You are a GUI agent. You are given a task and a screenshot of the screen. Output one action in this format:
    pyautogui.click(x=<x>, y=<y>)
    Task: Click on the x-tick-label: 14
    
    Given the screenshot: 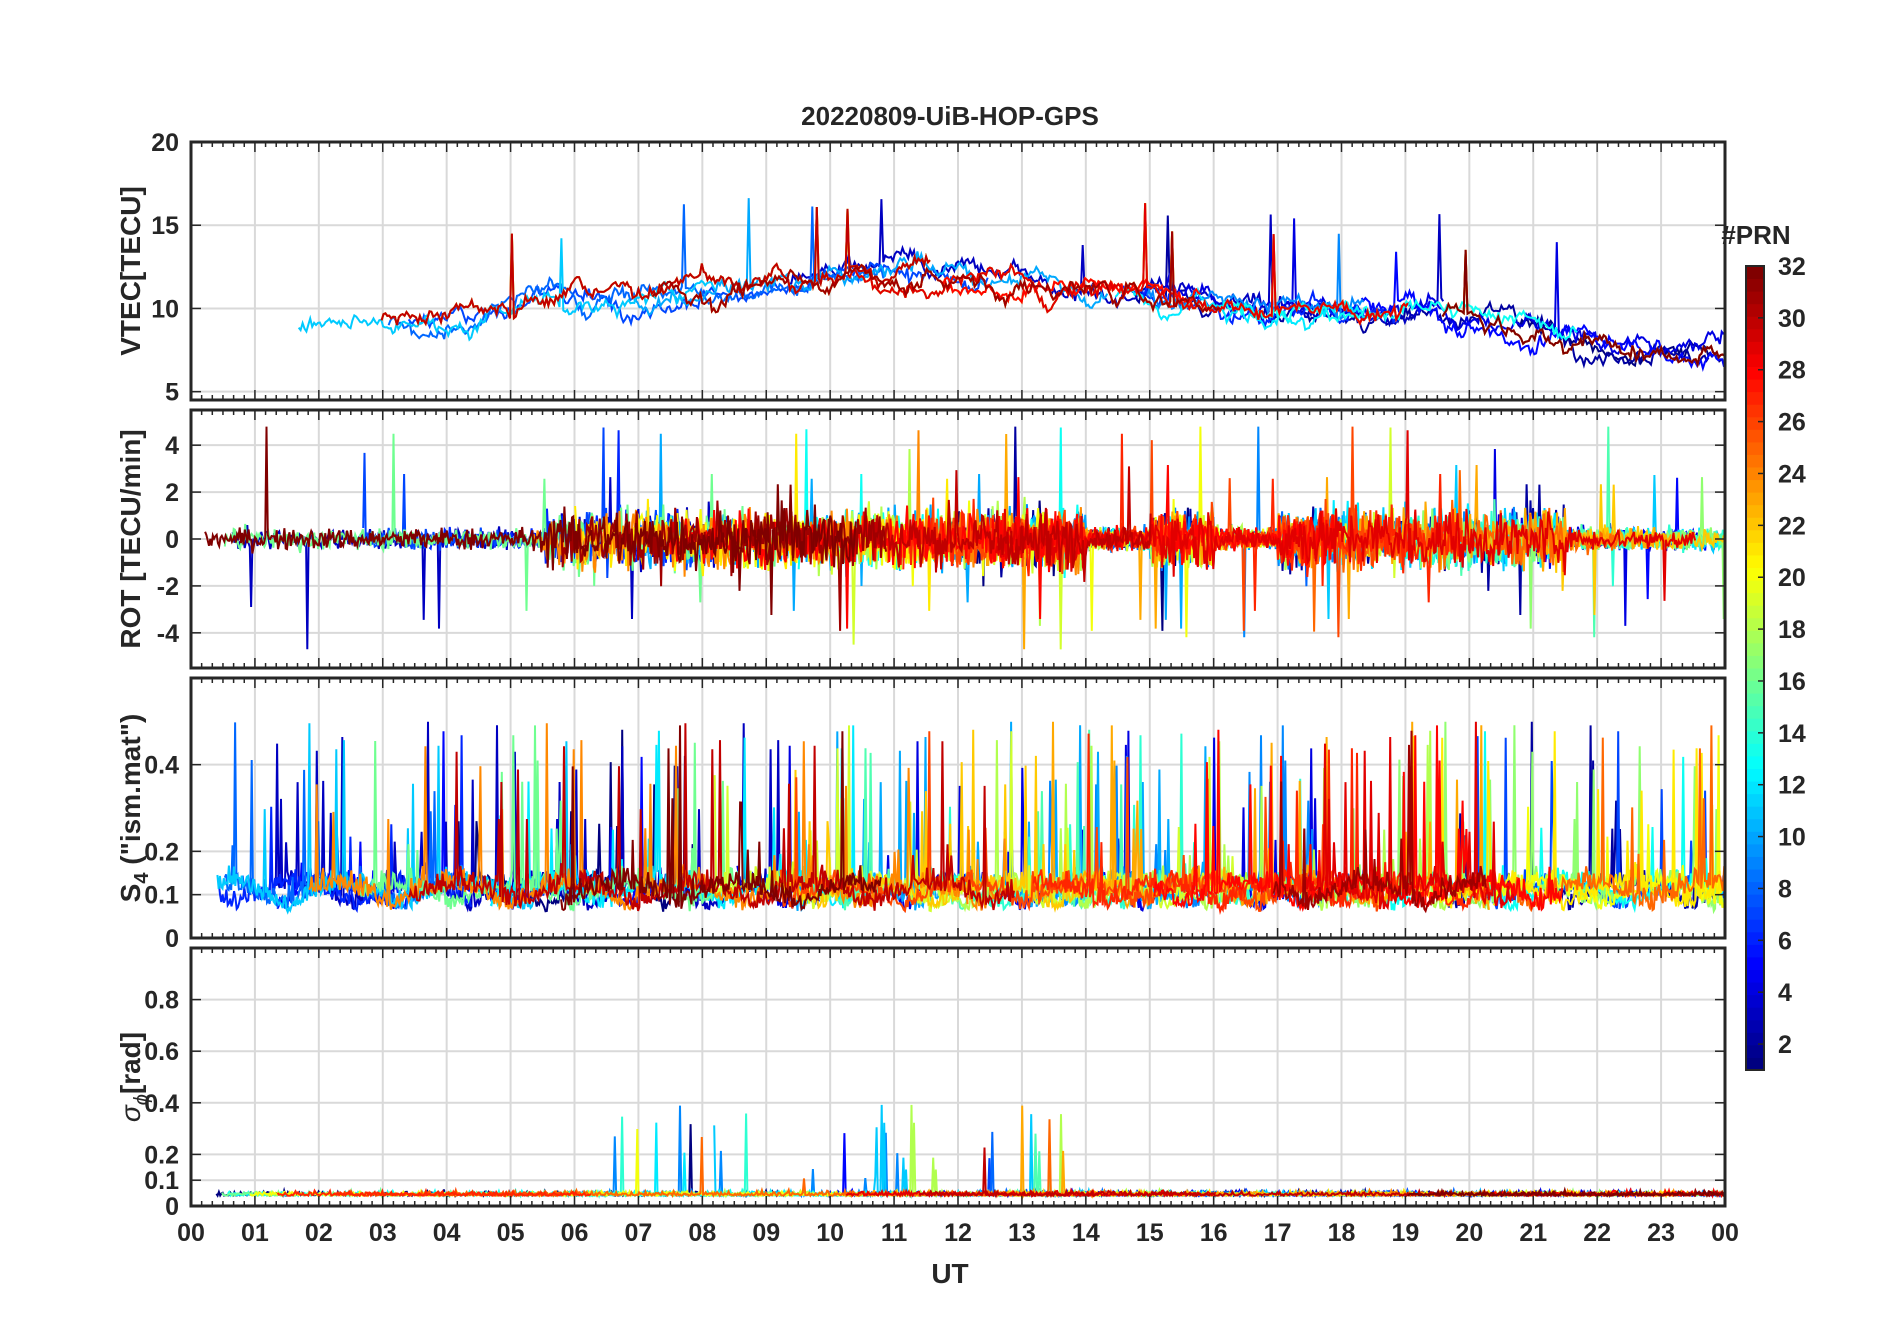 What is the action you would take?
    pyautogui.click(x=1086, y=1233)
    